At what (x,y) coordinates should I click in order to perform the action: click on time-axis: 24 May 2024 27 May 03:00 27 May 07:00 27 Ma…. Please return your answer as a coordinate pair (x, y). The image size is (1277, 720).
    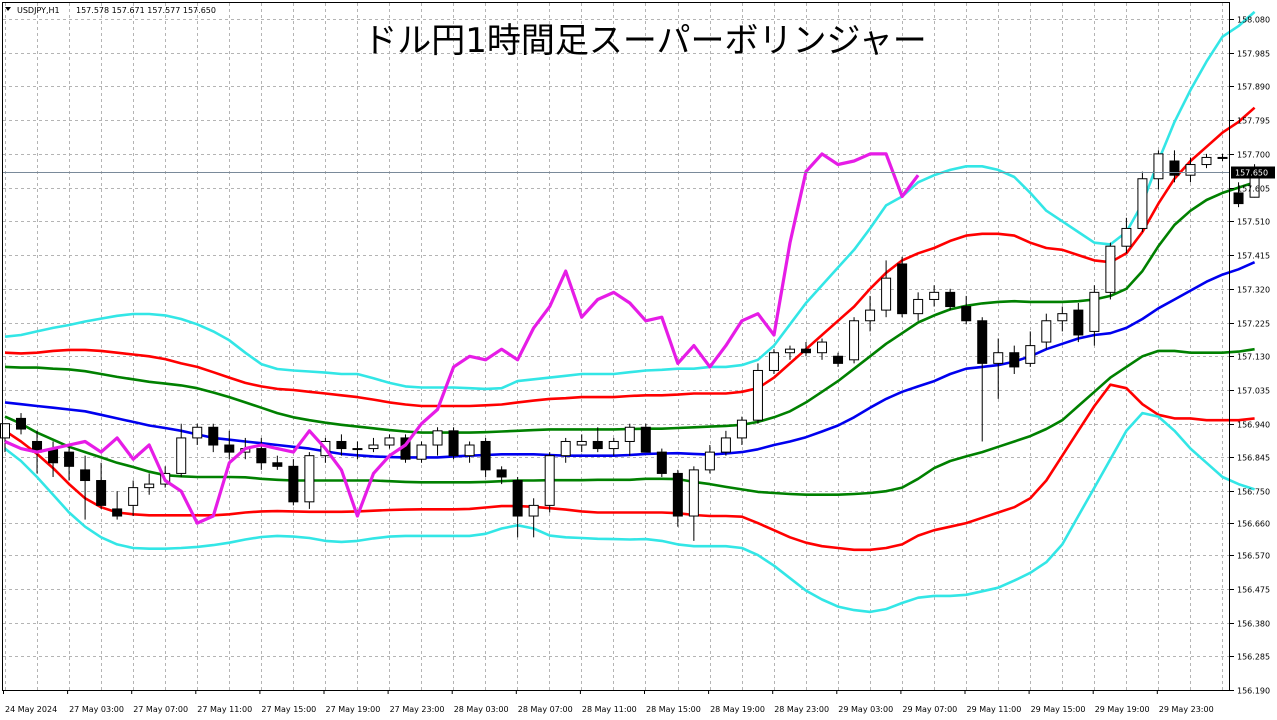
    Looking at the image, I should click on (608, 702).